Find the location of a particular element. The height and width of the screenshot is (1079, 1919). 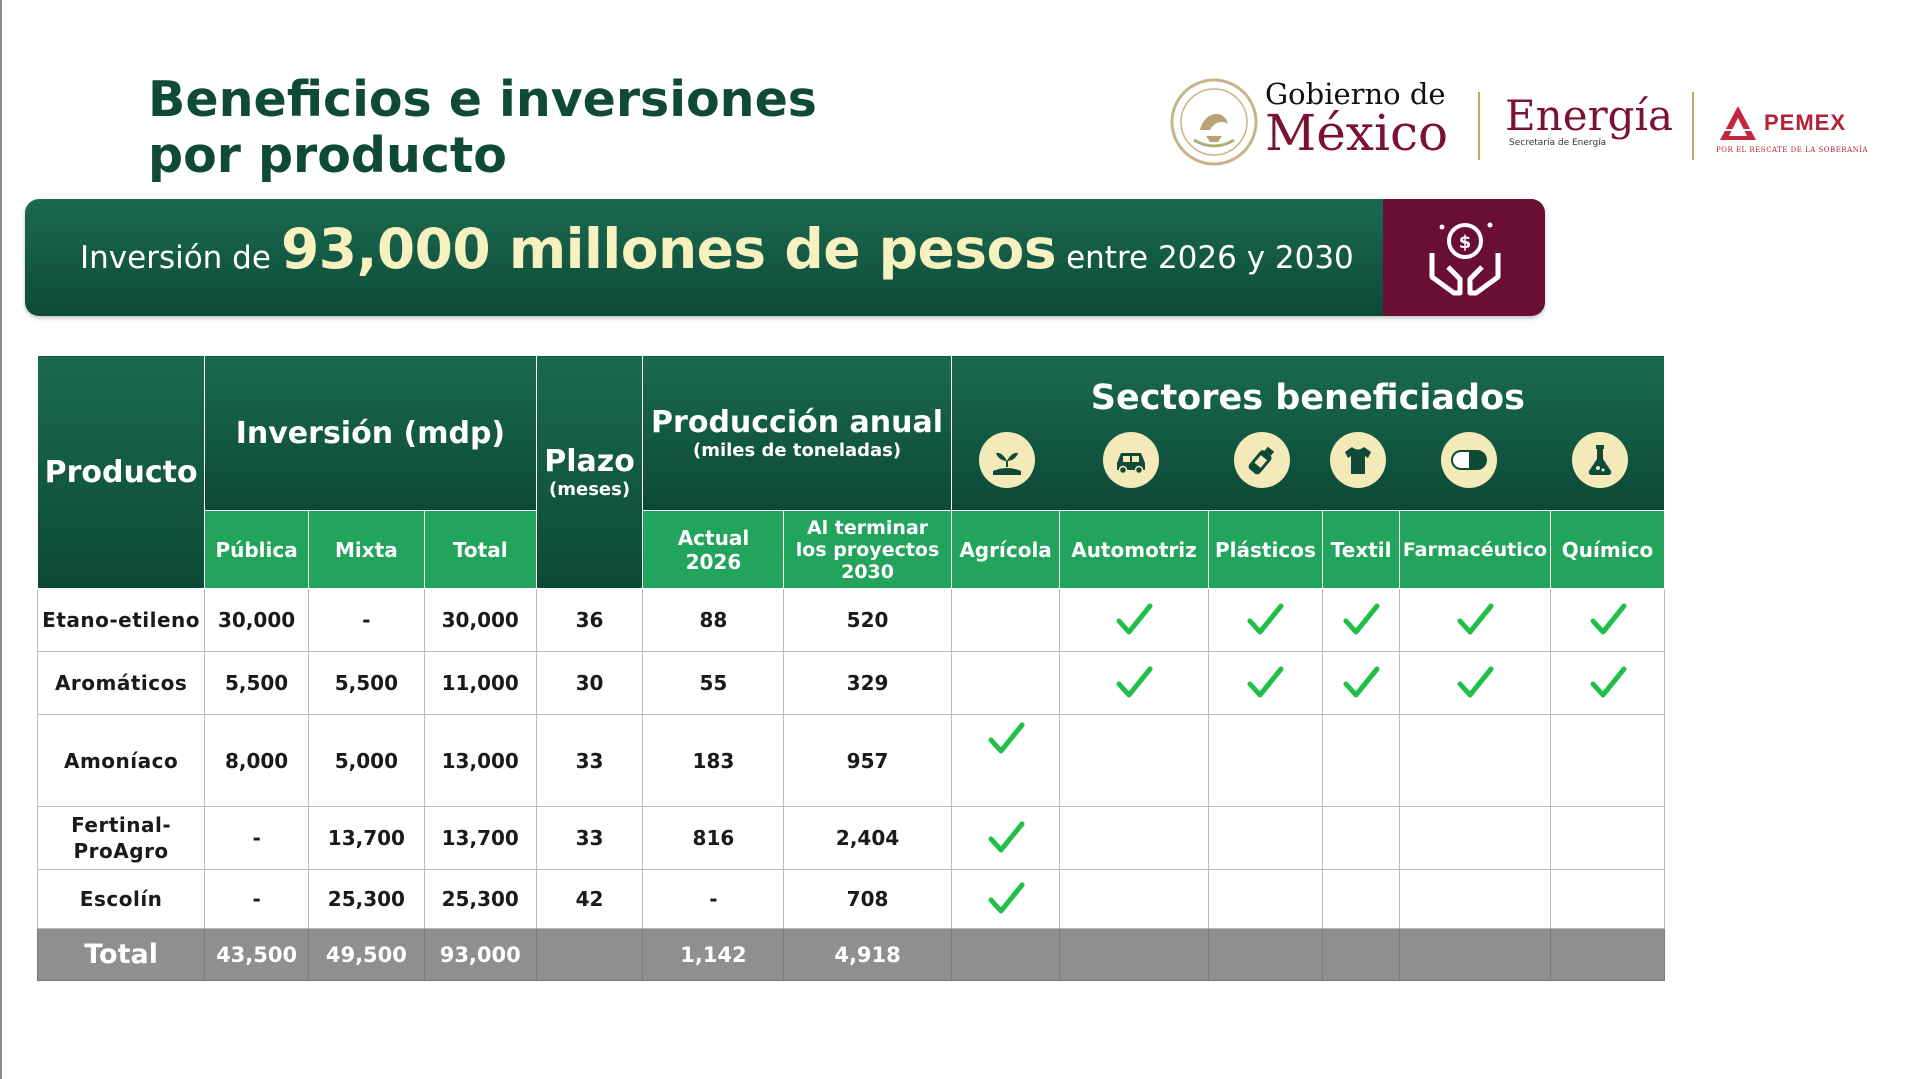

row-mixta: 13,700 is located at coordinates (366, 838).